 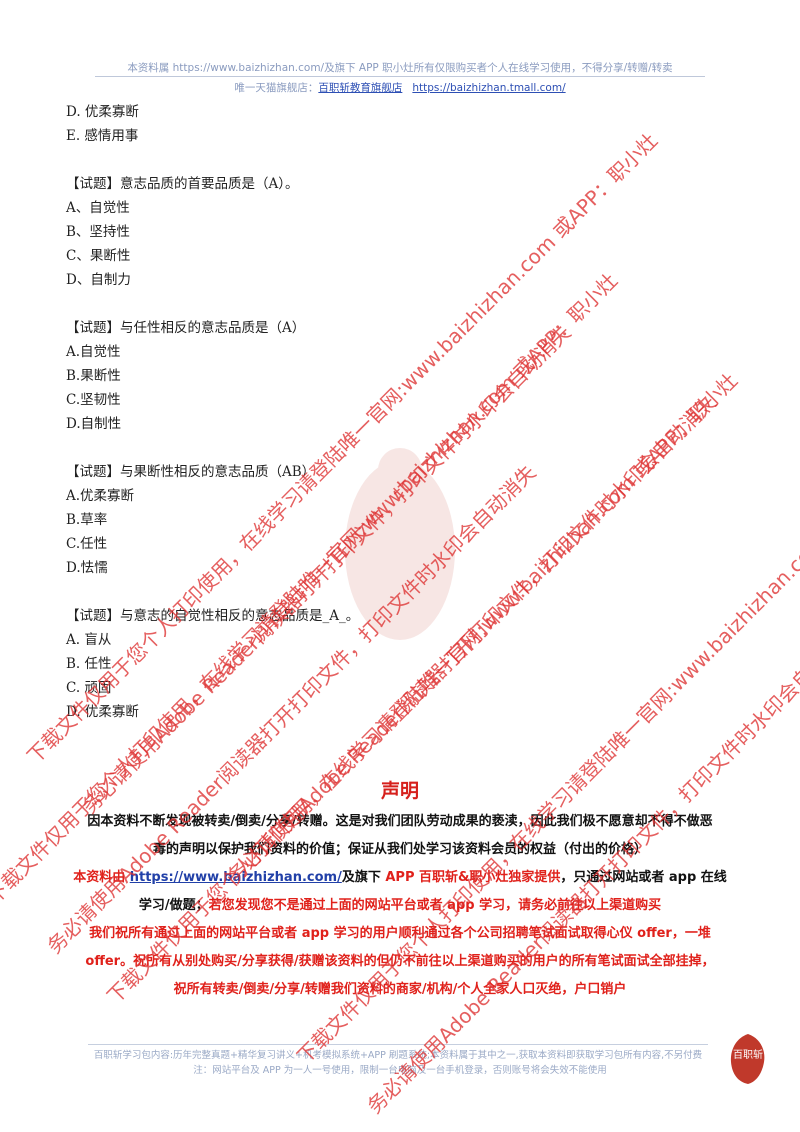 What do you see at coordinates (643, 877) in the screenshot?
I see `notice-text: ，只通过网站或者 app 在线` at bounding box center [643, 877].